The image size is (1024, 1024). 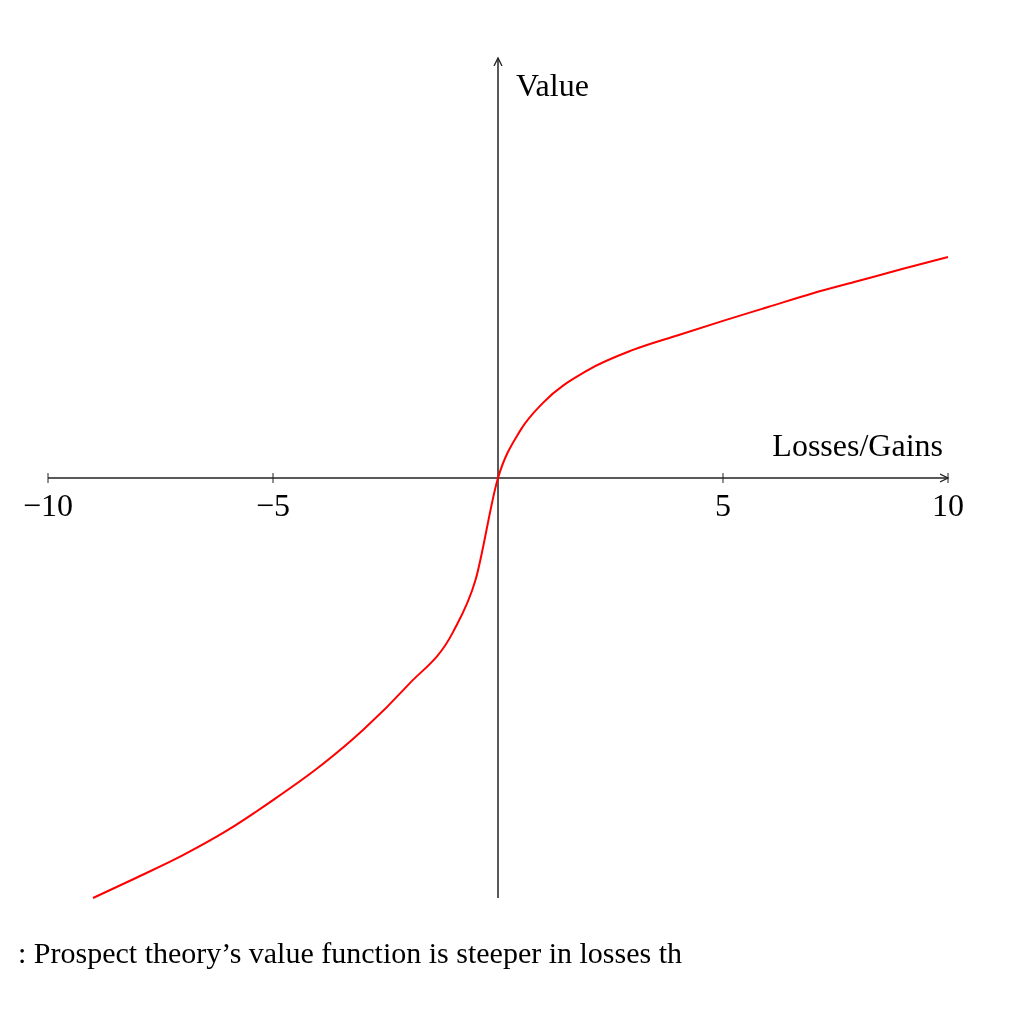 What do you see at coordinates (48, 505) in the screenshot?
I see `x-tick-label: −10` at bounding box center [48, 505].